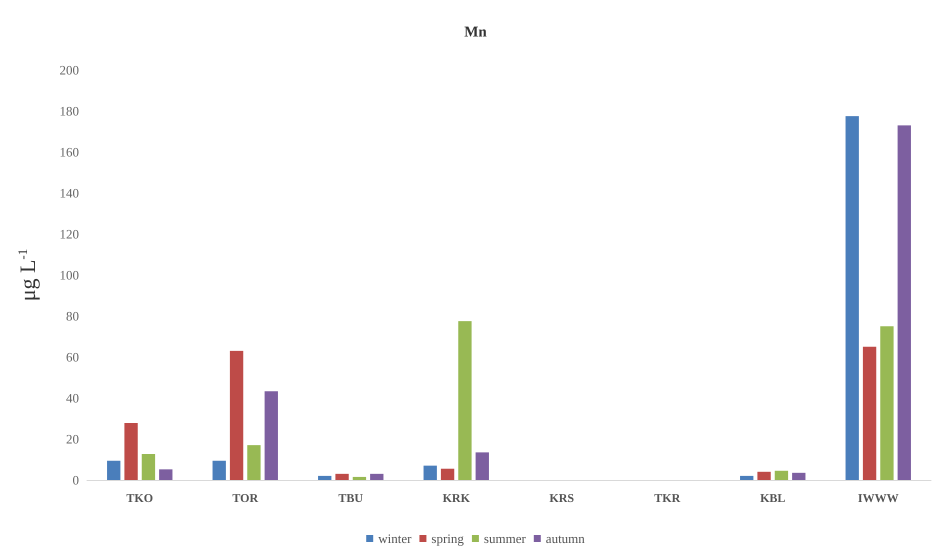 This screenshot has width=951, height=560. Describe the element at coordinates (395, 538) in the screenshot. I see `legend-label: winter` at that location.